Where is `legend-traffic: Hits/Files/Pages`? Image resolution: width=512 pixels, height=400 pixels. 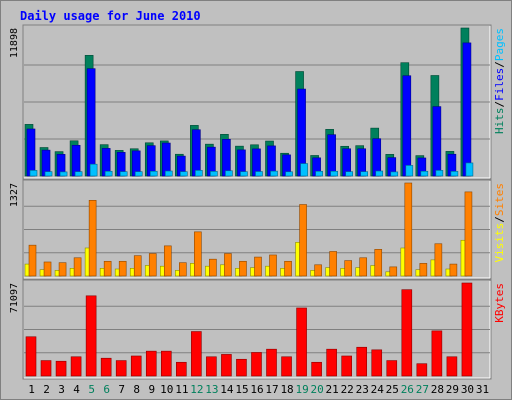 legend-traffic: Hits/Files/Pages is located at coordinates (499, 81).